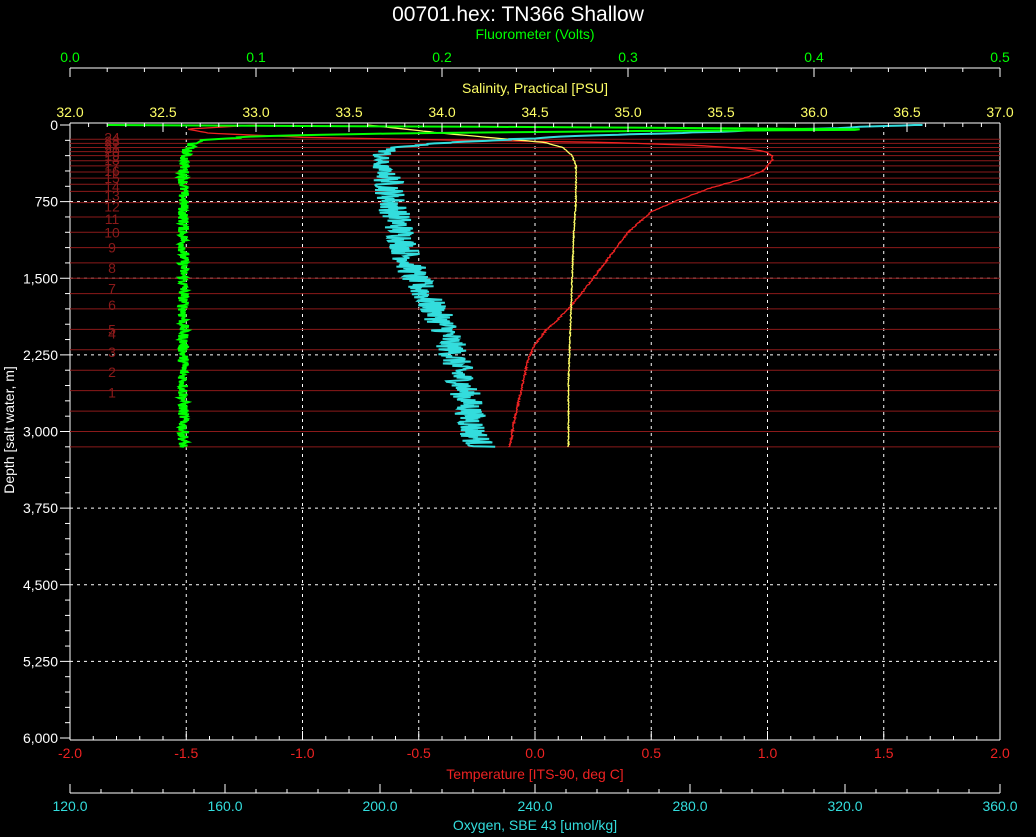 The height and width of the screenshot is (837, 1036). What do you see at coordinates (999, 112) in the screenshot?
I see `salinity-tick-label: 37.0` at bounding box center [999, 112].